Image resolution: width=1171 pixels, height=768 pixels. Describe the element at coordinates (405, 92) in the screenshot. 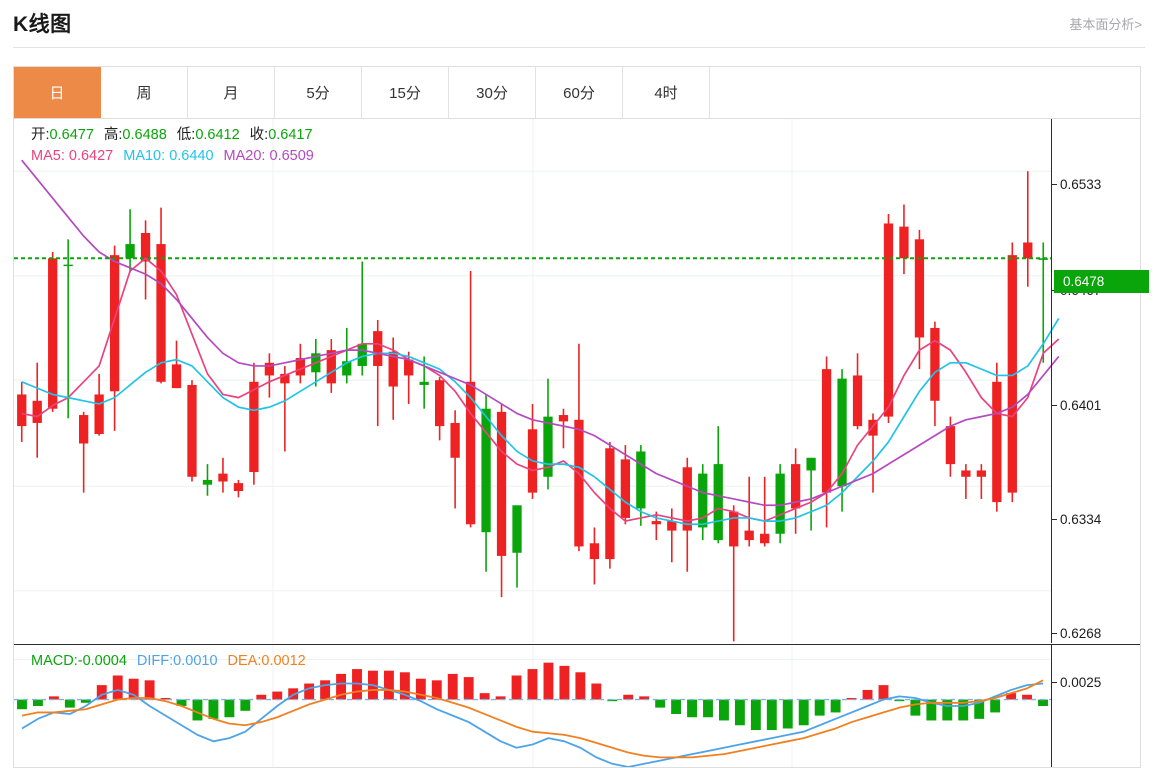

I see `tab-15min: 15分` at that location.